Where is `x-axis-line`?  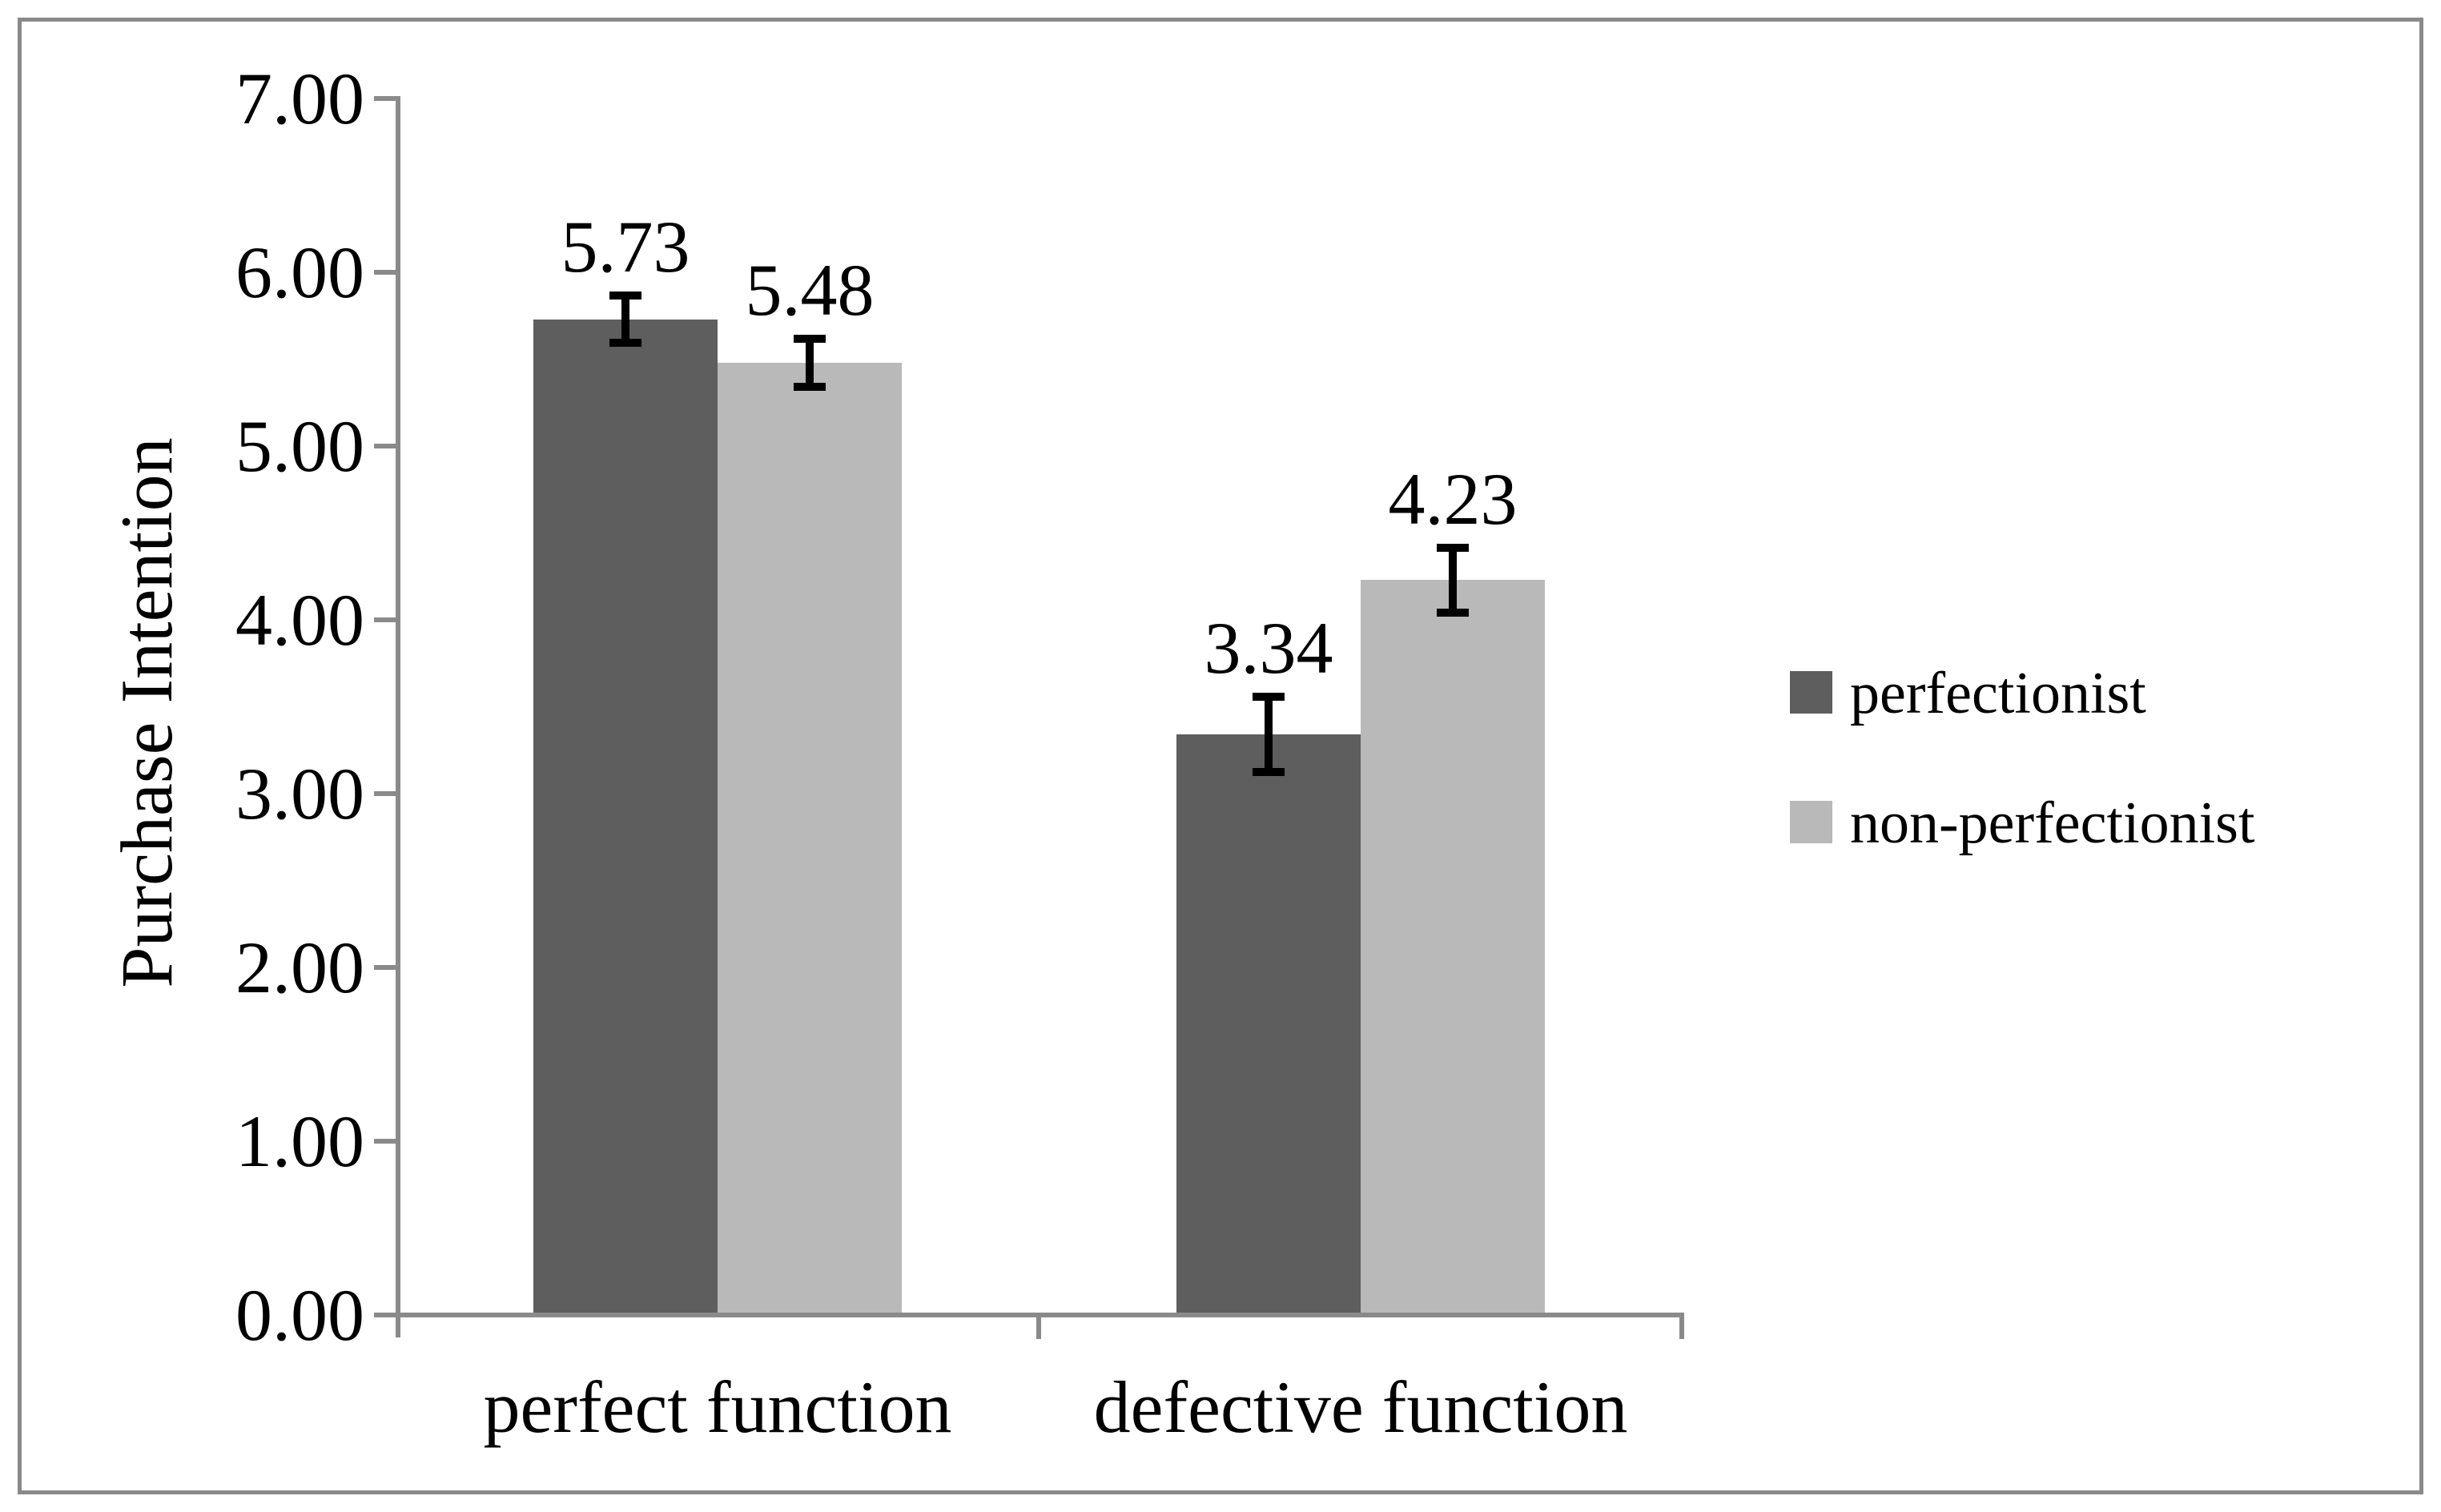 x-axis-line is located at coordinates (1040, 1315).